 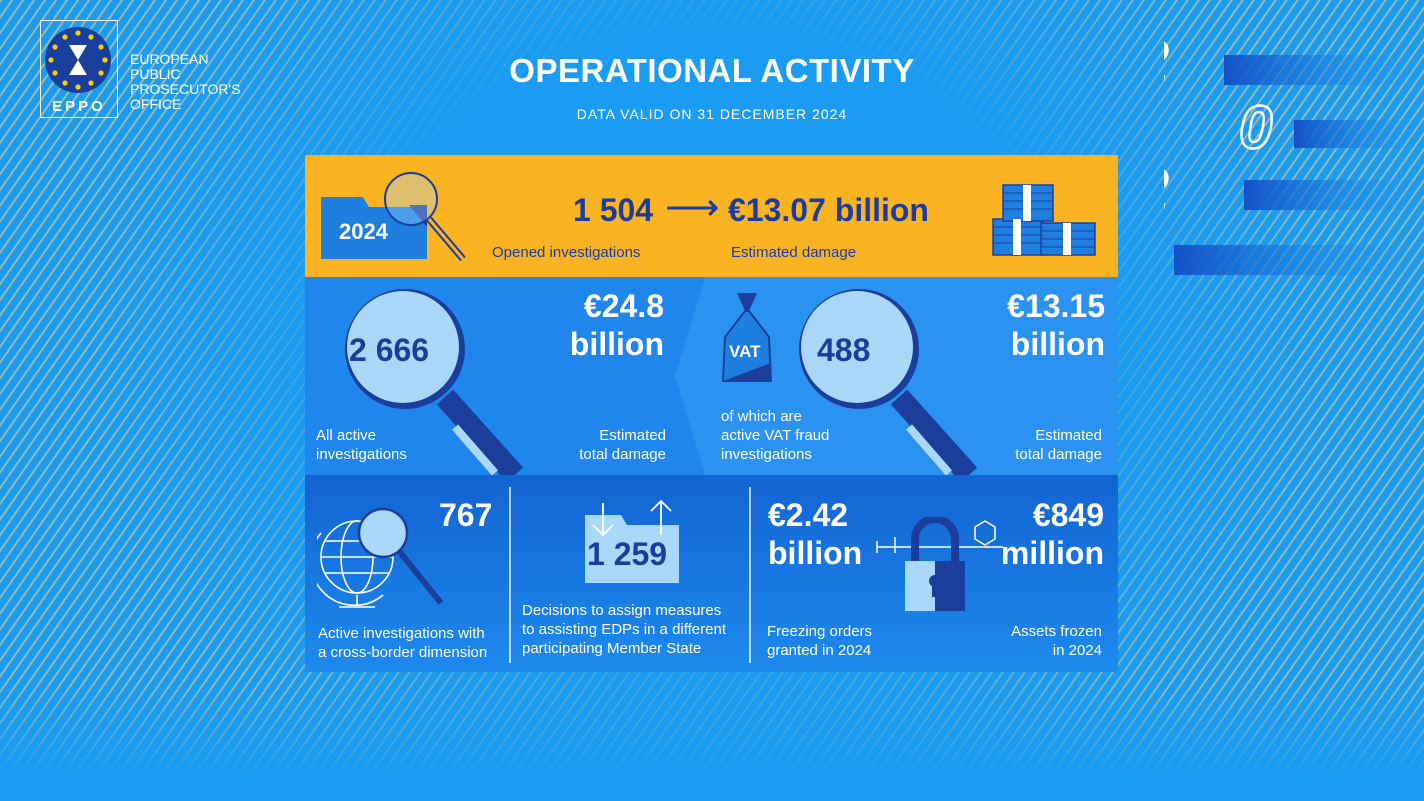 I want to click on freezing-orders-value: €2.42 billion, so click(x=815, y=534).